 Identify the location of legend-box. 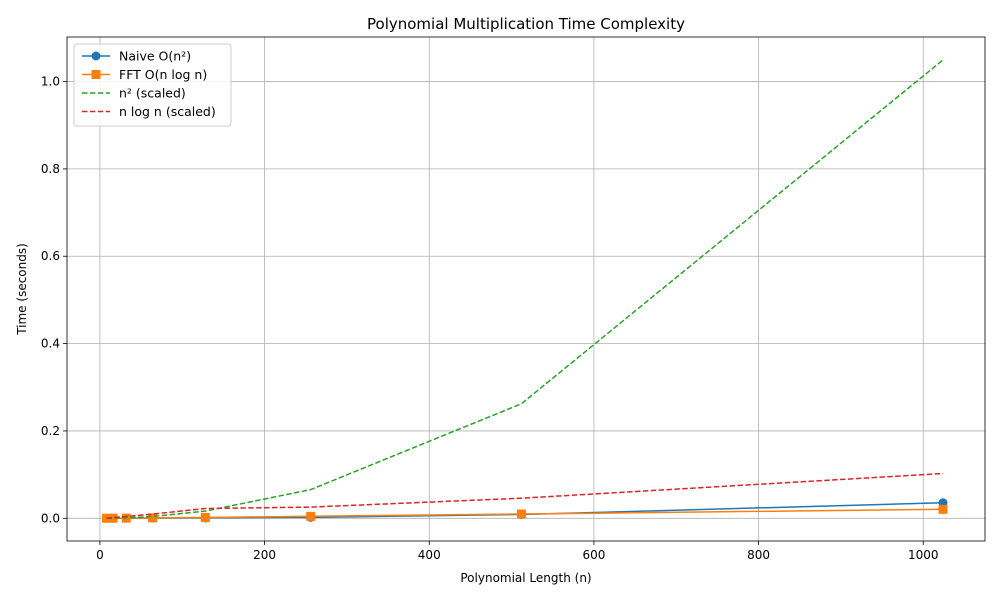
(152, 85).